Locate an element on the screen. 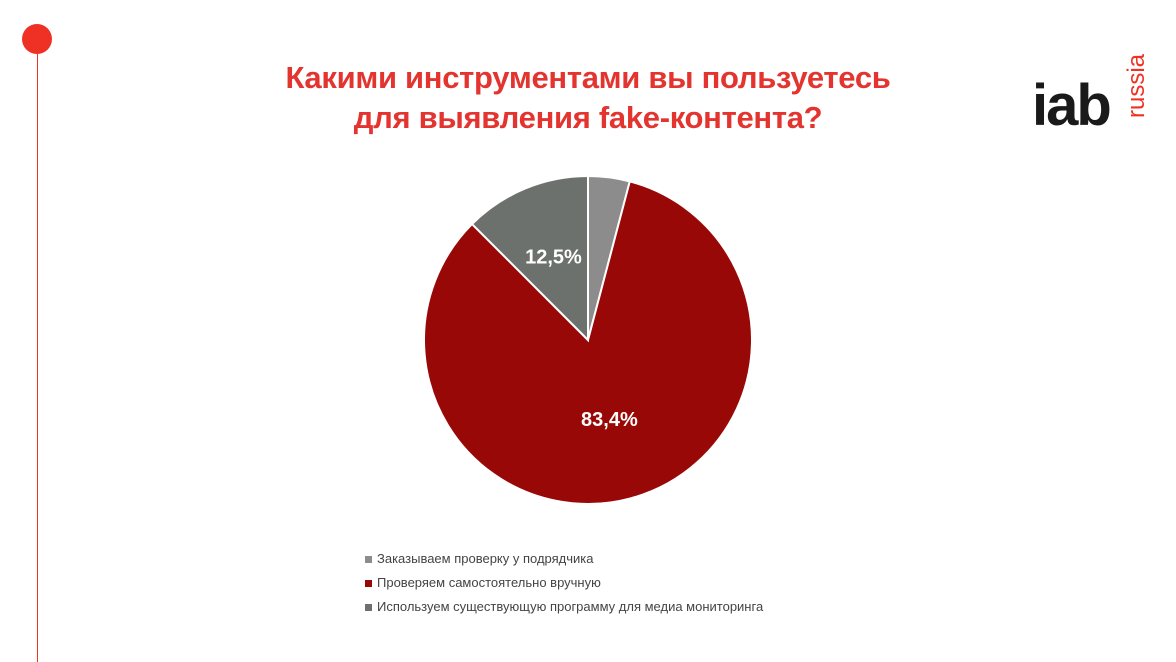  decorative-dot is located at coordinates (37, 39).